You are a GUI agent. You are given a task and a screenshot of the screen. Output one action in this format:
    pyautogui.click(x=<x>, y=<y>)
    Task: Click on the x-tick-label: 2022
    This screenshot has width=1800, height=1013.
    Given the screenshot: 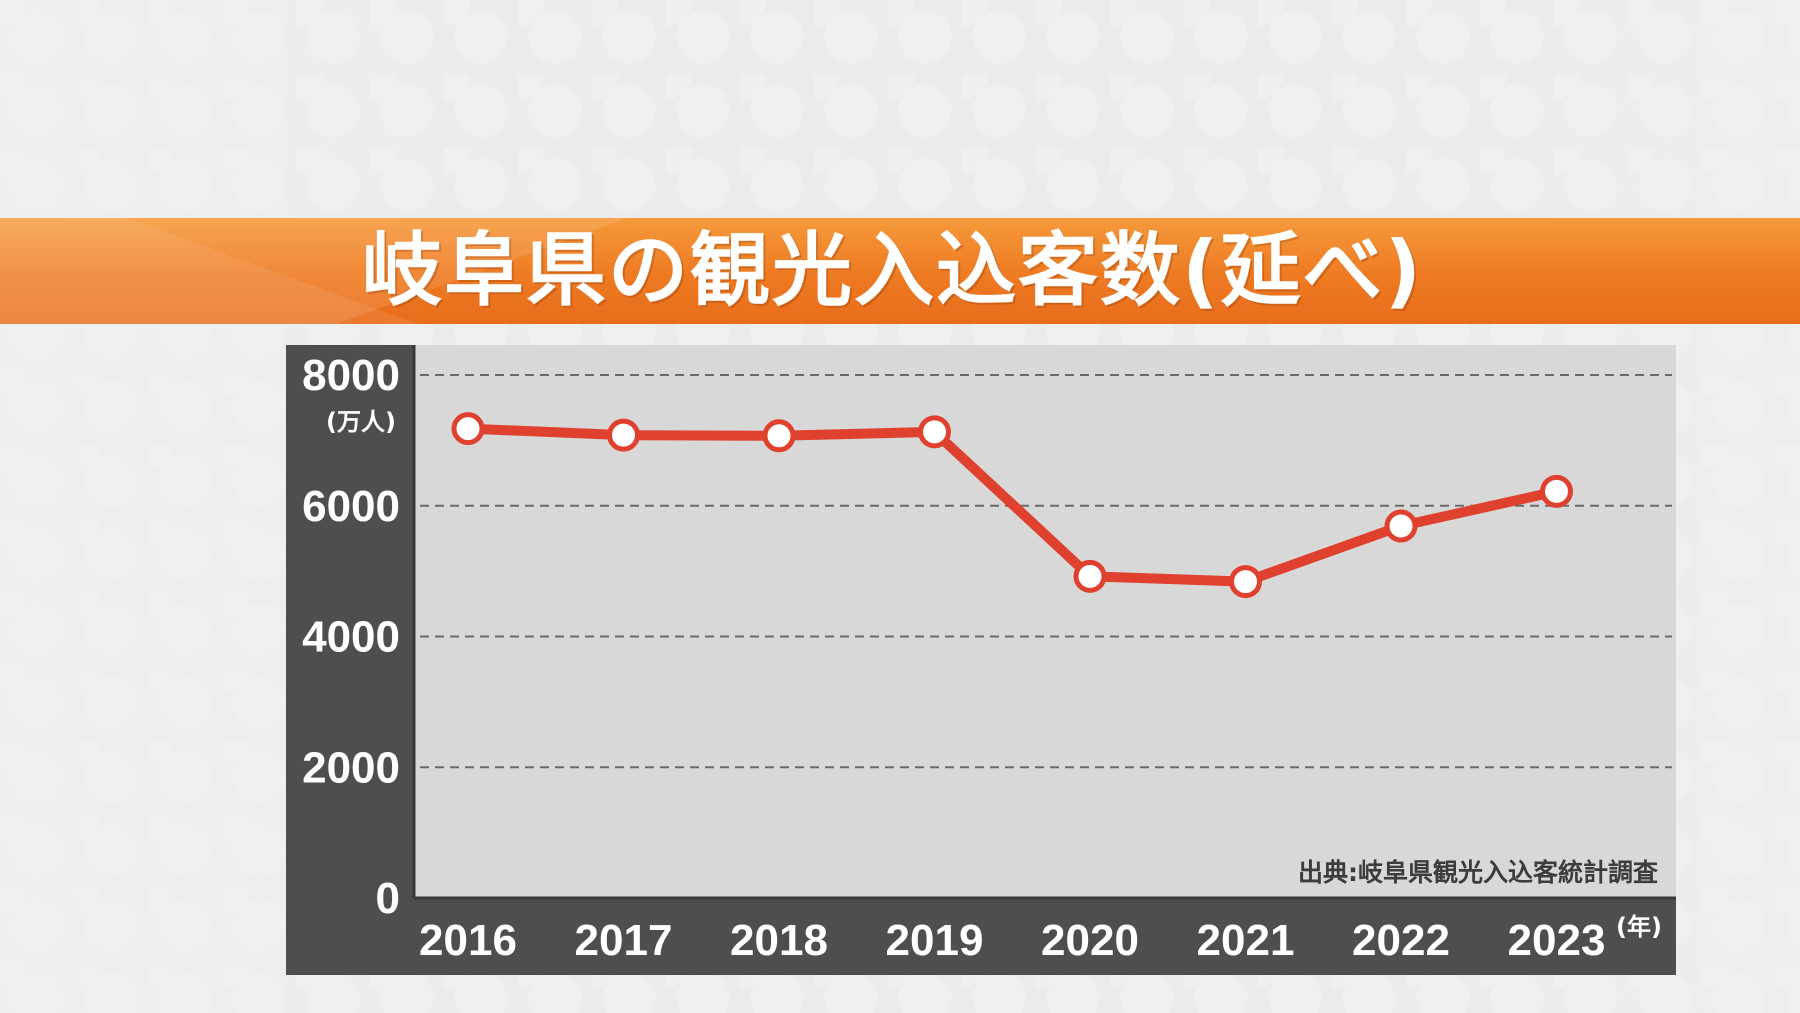 What is the action you would take?
    pyautogui.click(x=1401, y=940)
    